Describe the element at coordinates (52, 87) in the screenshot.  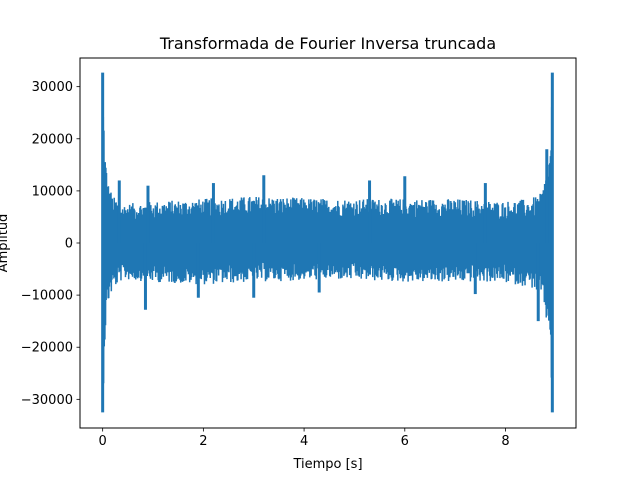
I see `y-tick-label: 30000` at that location.